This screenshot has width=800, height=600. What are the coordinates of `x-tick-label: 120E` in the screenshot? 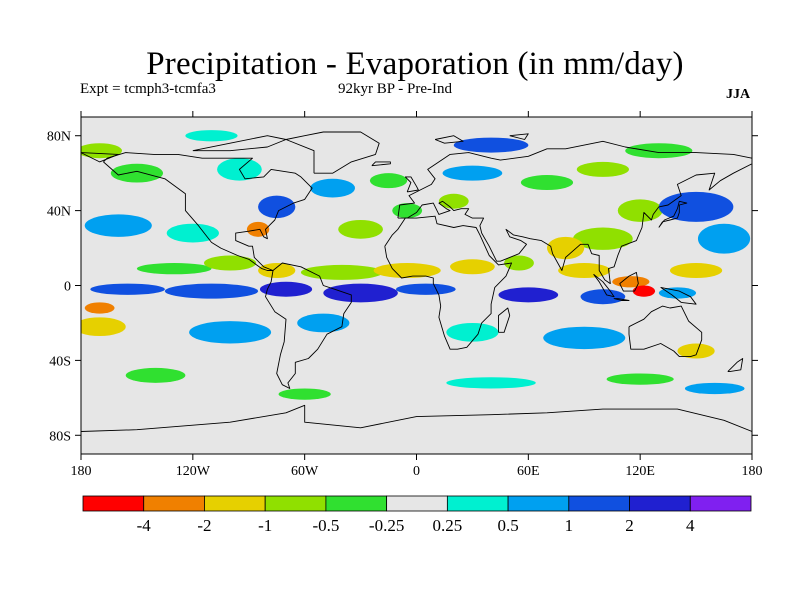 It's located at (640, 471).